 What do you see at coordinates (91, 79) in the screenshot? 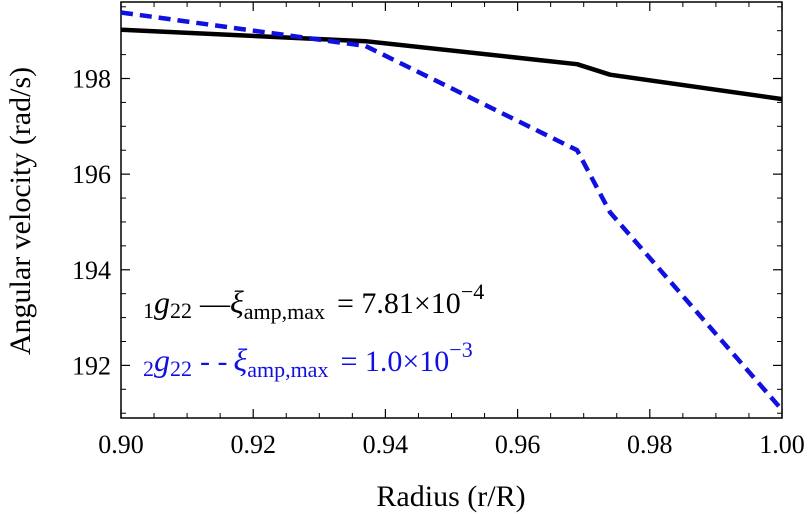
I see `y-tick-label: 198` at bounding box center [91, 79].